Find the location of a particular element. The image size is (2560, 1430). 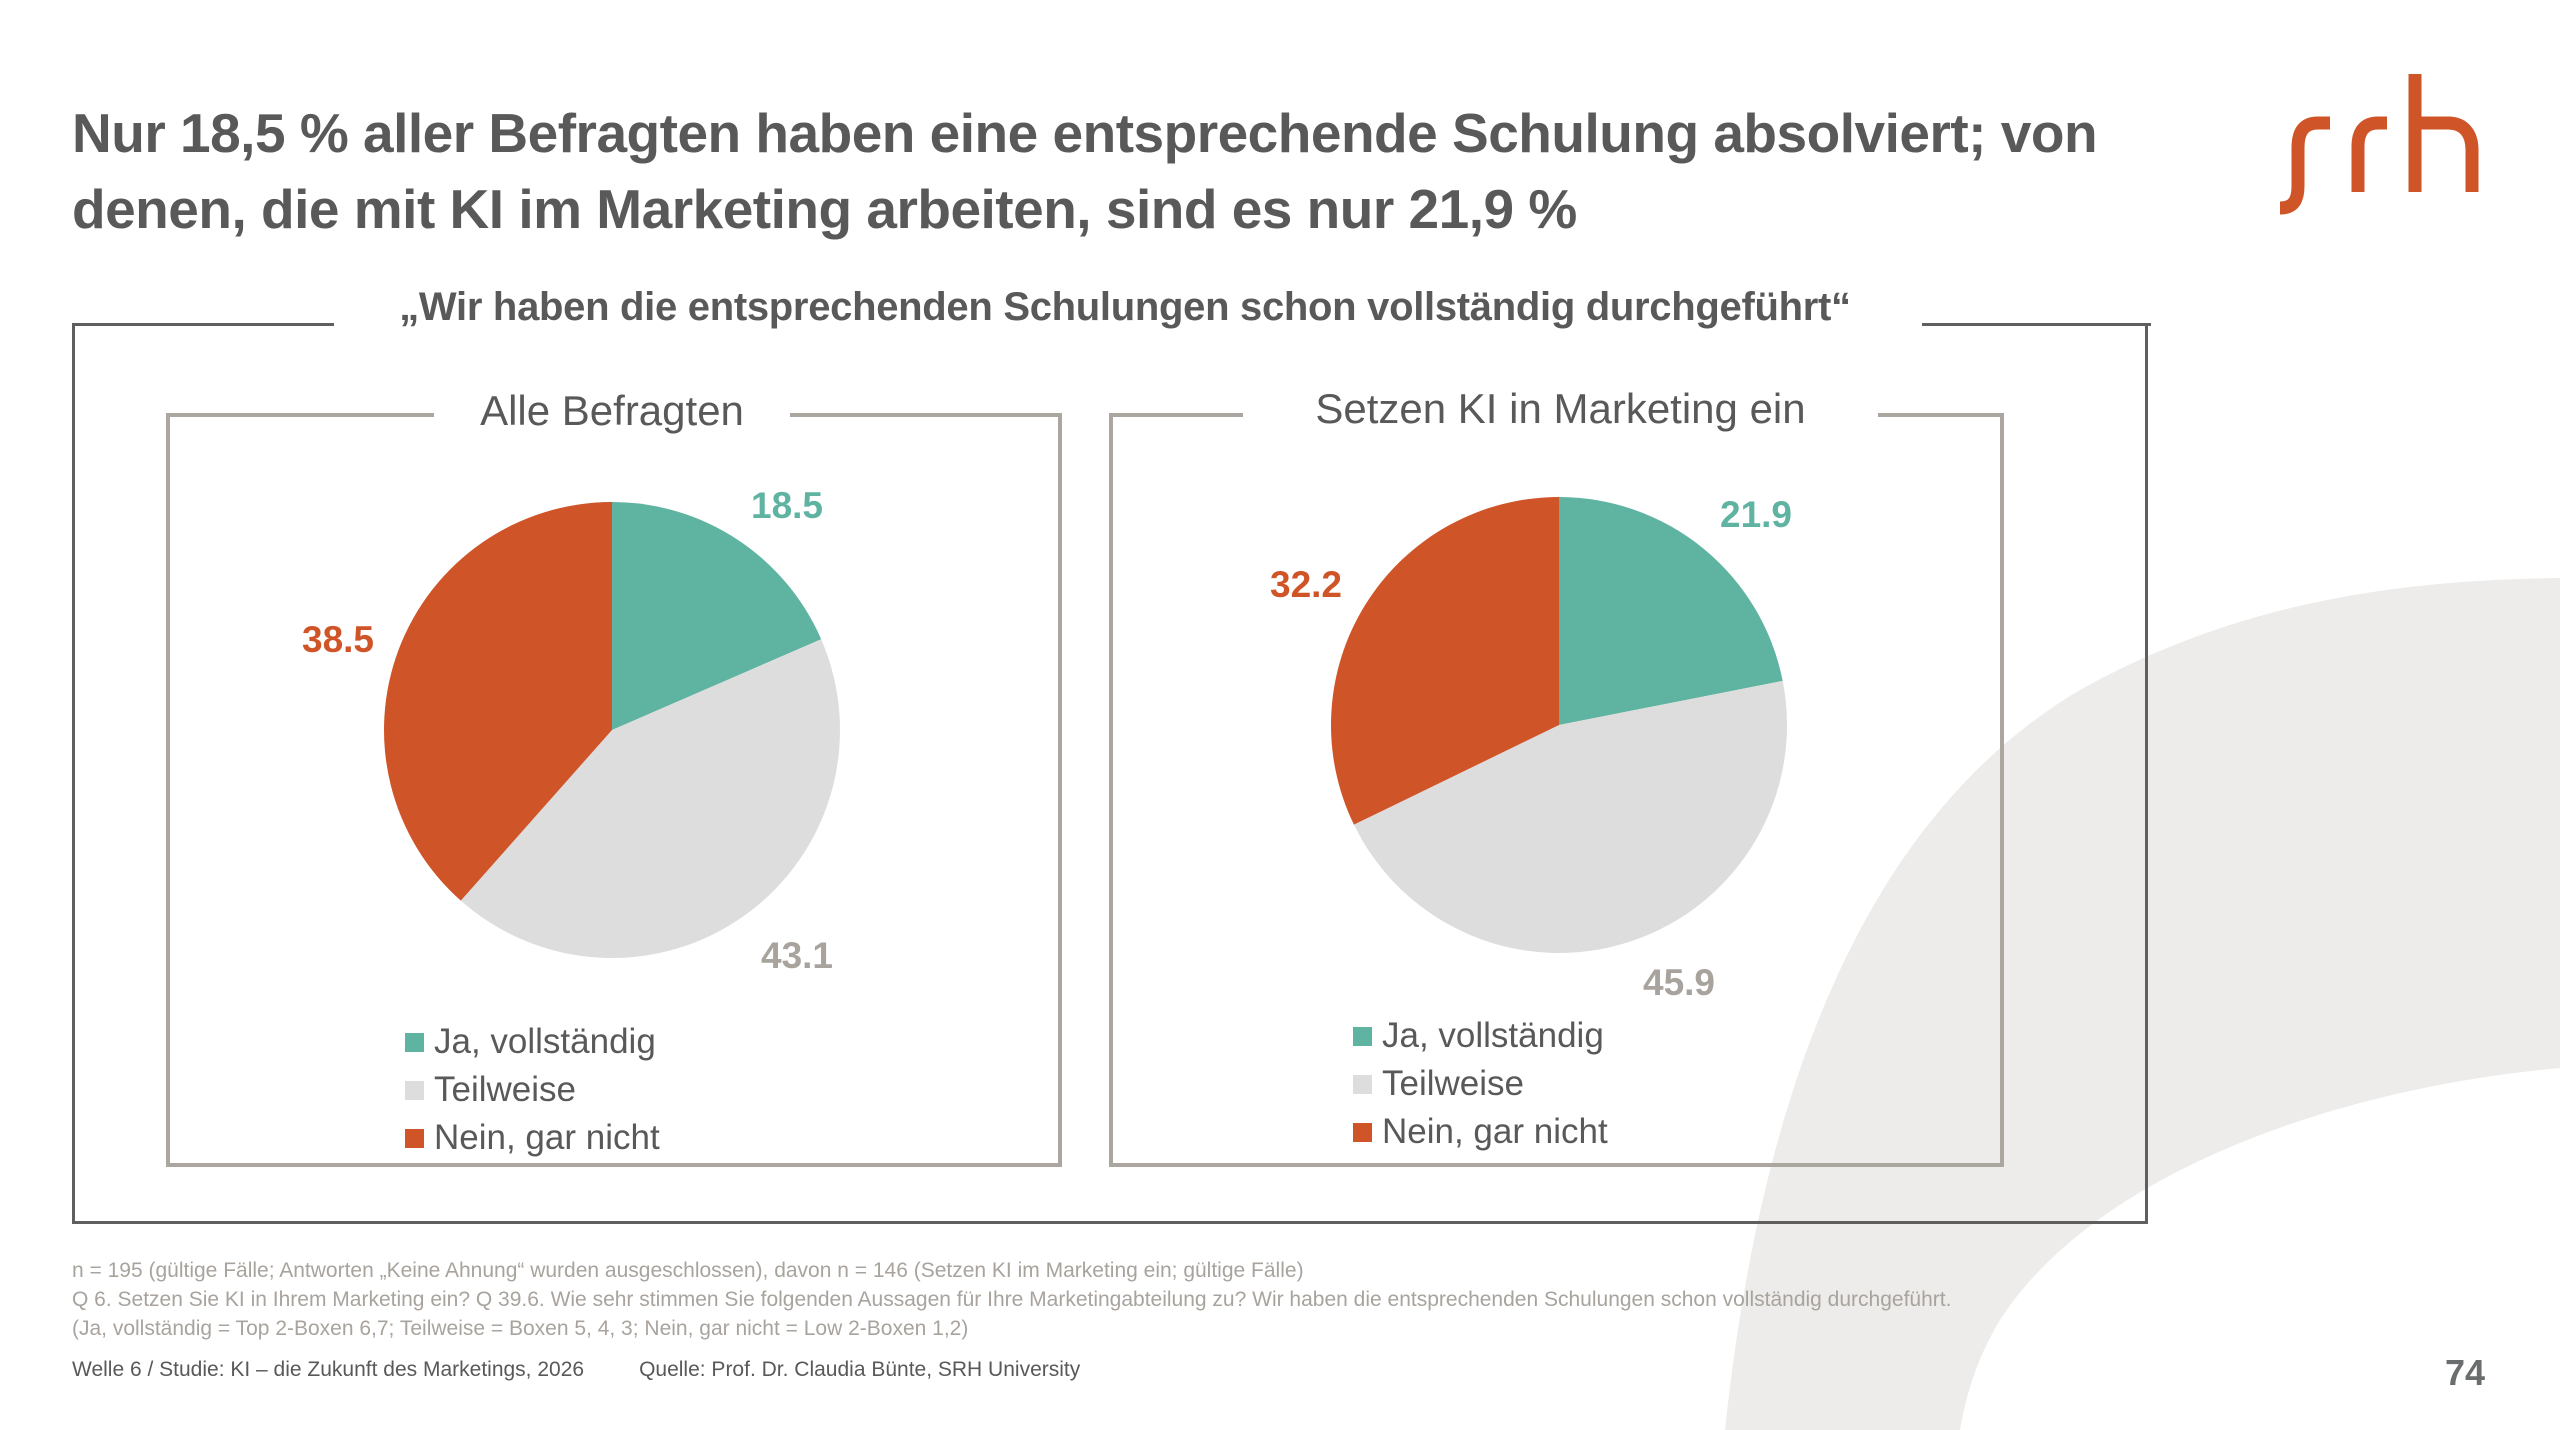

panel-right-top-line-a is located at coordinates (1176, 415).